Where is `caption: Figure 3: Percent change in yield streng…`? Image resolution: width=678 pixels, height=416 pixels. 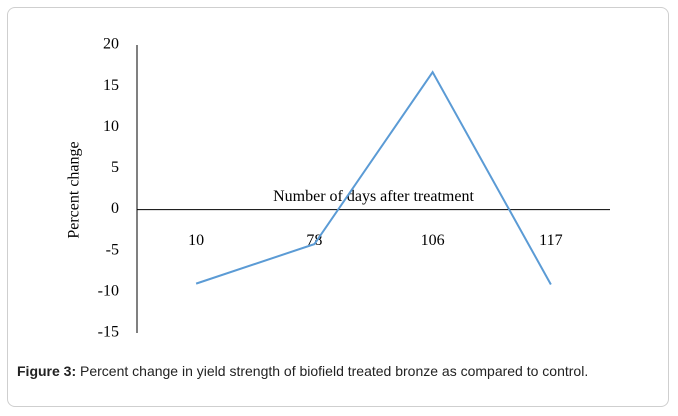 caption: Figure 3: Percent change in yield streng… is located at coordinates (339, 371).